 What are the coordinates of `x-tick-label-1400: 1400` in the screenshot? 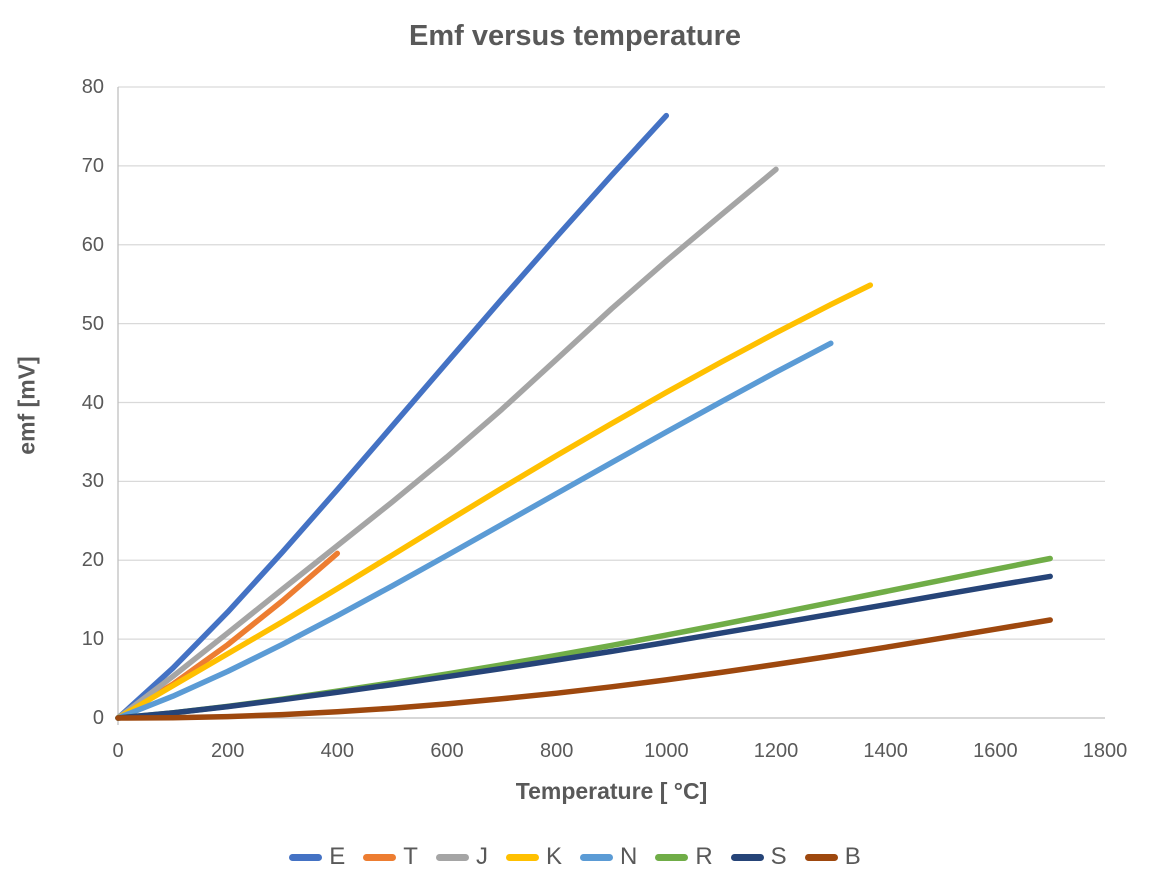 It's located at (885, 751).